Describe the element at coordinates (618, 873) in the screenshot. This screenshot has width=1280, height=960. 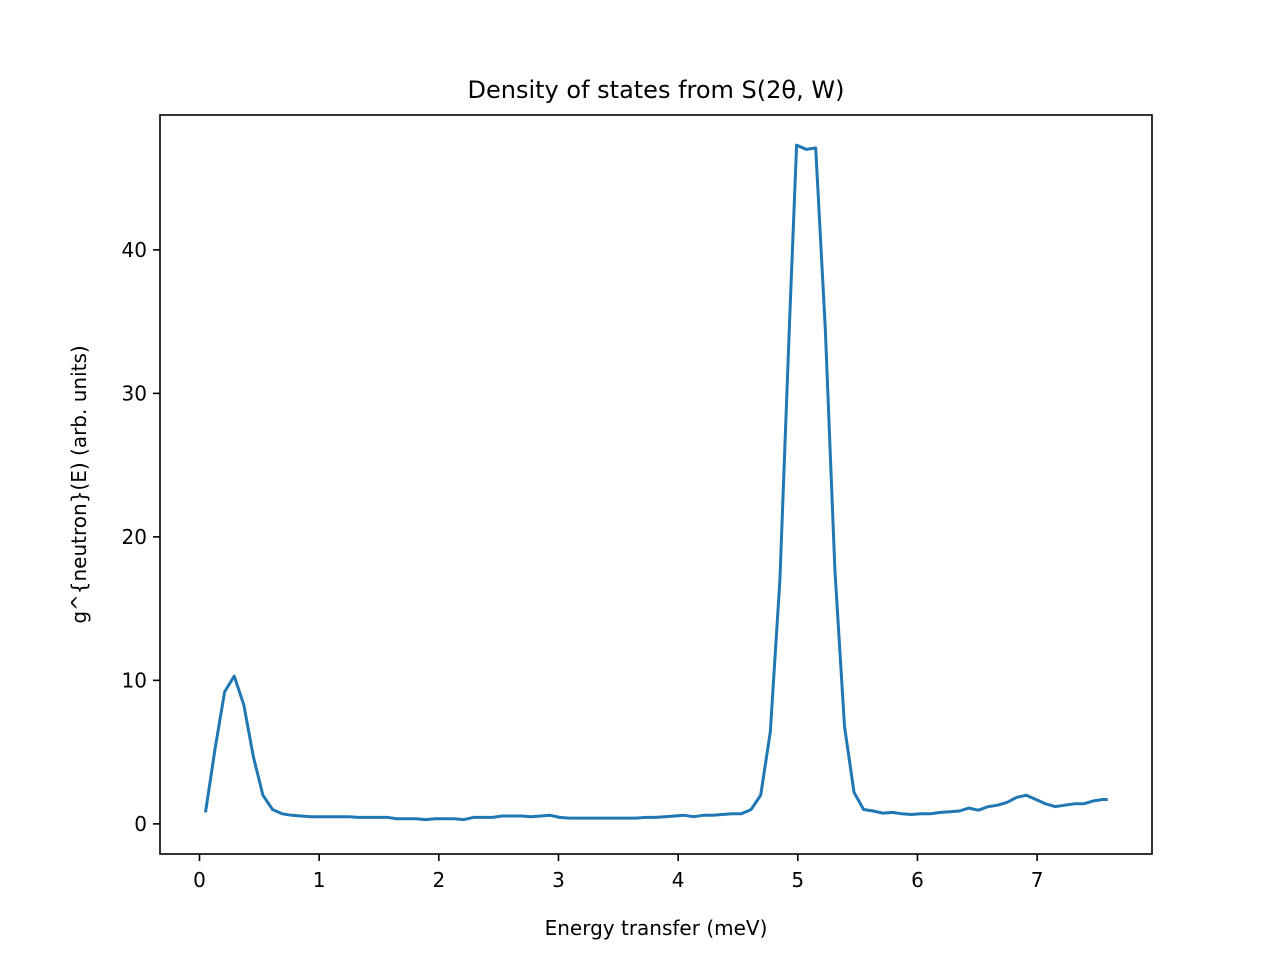
I see `x-axis-ticks: 0 1 2 3 4 5 6 7` at that location.